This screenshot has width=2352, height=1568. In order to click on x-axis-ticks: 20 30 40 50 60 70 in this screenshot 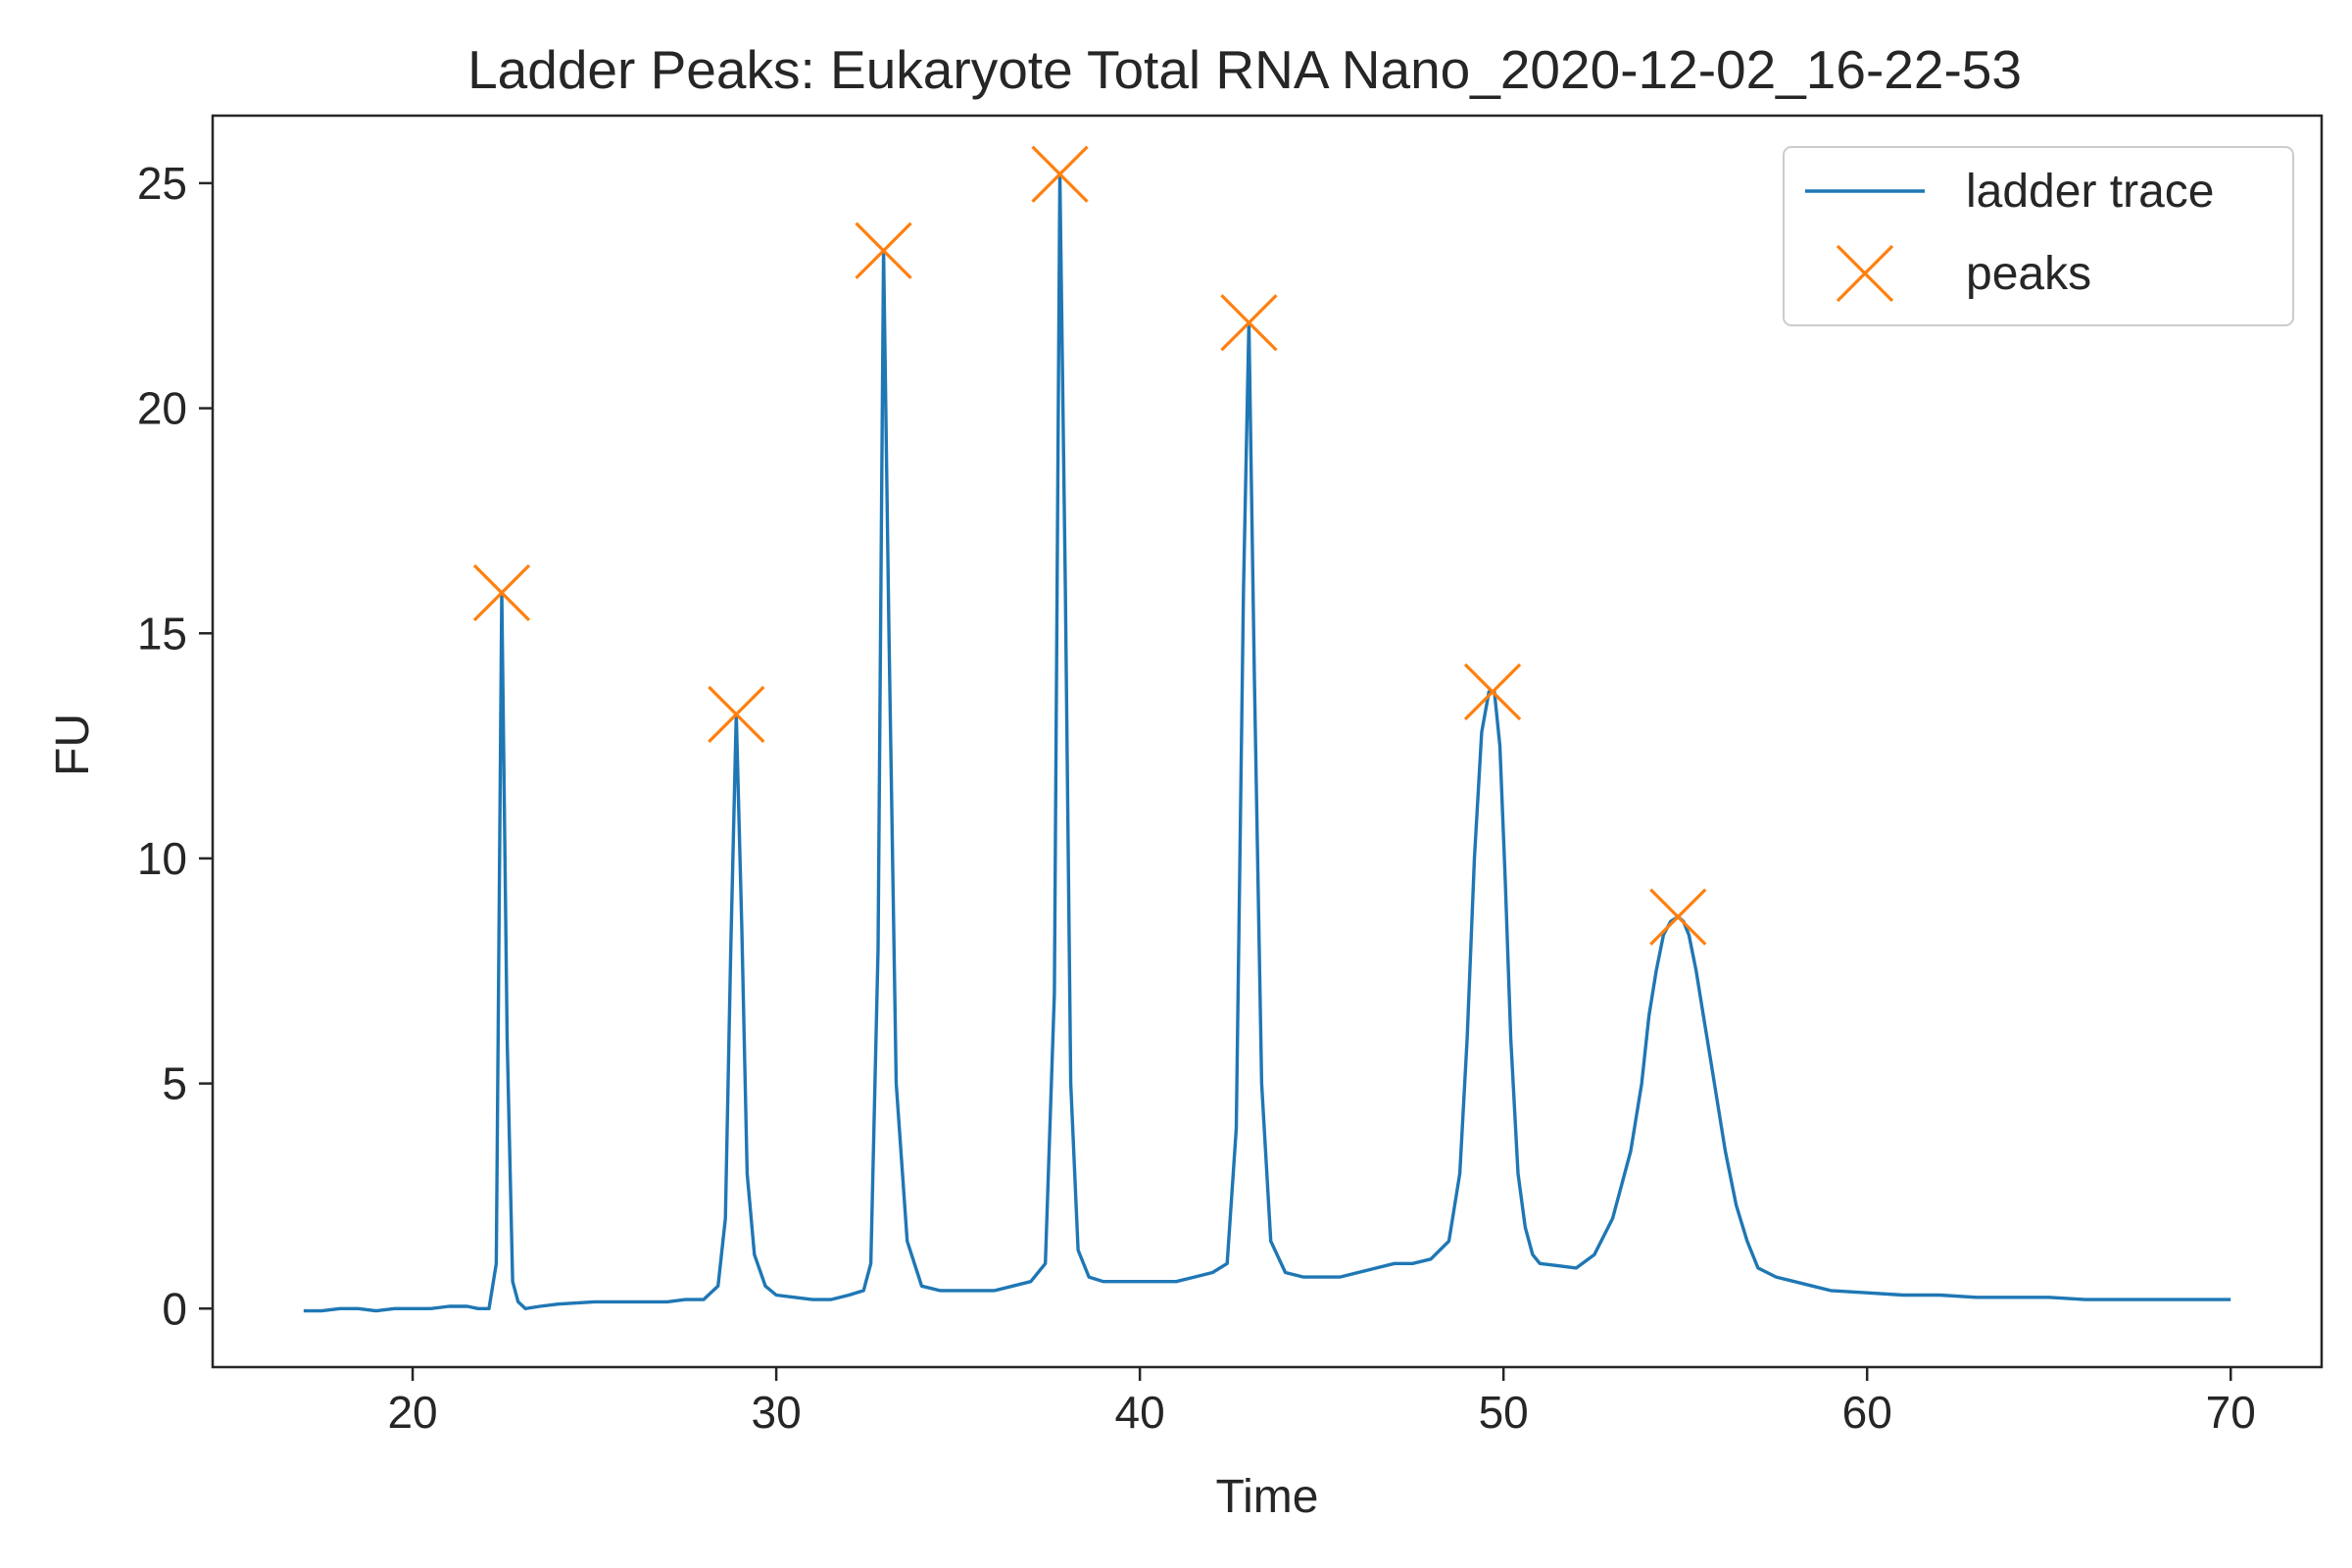, I will do `click(1321, 1402)`.